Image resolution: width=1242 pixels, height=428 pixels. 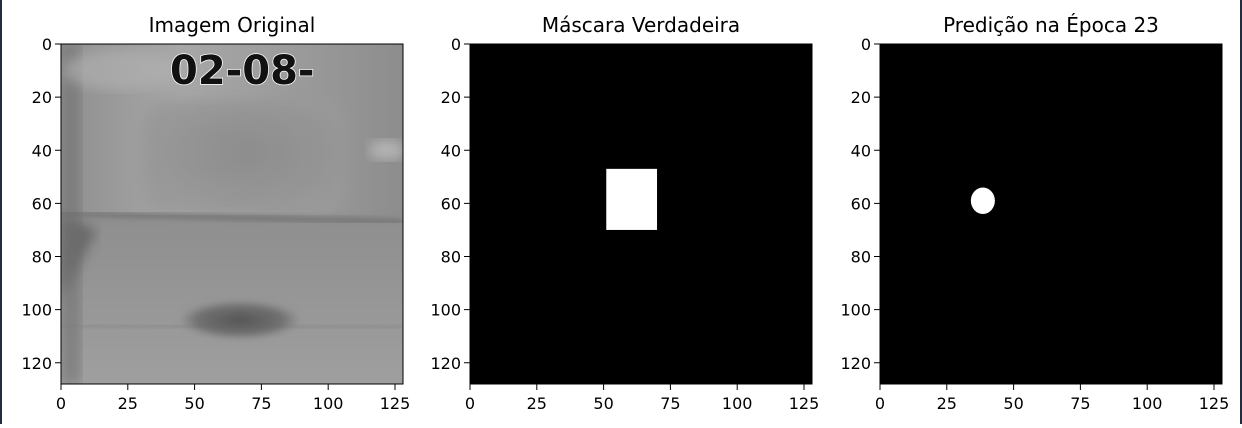 I want to click on predicted-region, so click(x=982, y=200).